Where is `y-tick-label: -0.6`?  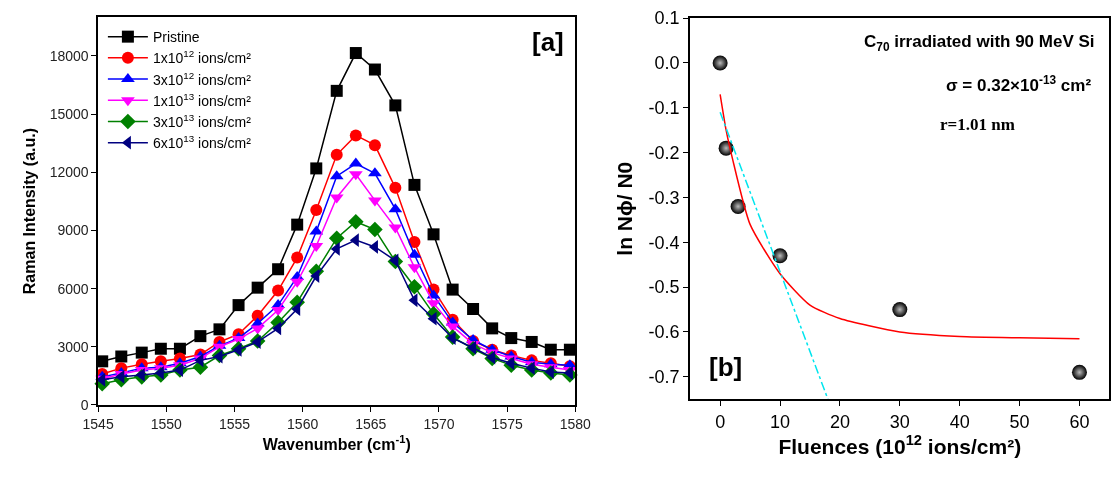
y-tick-label: -0.6 is located at coordinates (664, 332).